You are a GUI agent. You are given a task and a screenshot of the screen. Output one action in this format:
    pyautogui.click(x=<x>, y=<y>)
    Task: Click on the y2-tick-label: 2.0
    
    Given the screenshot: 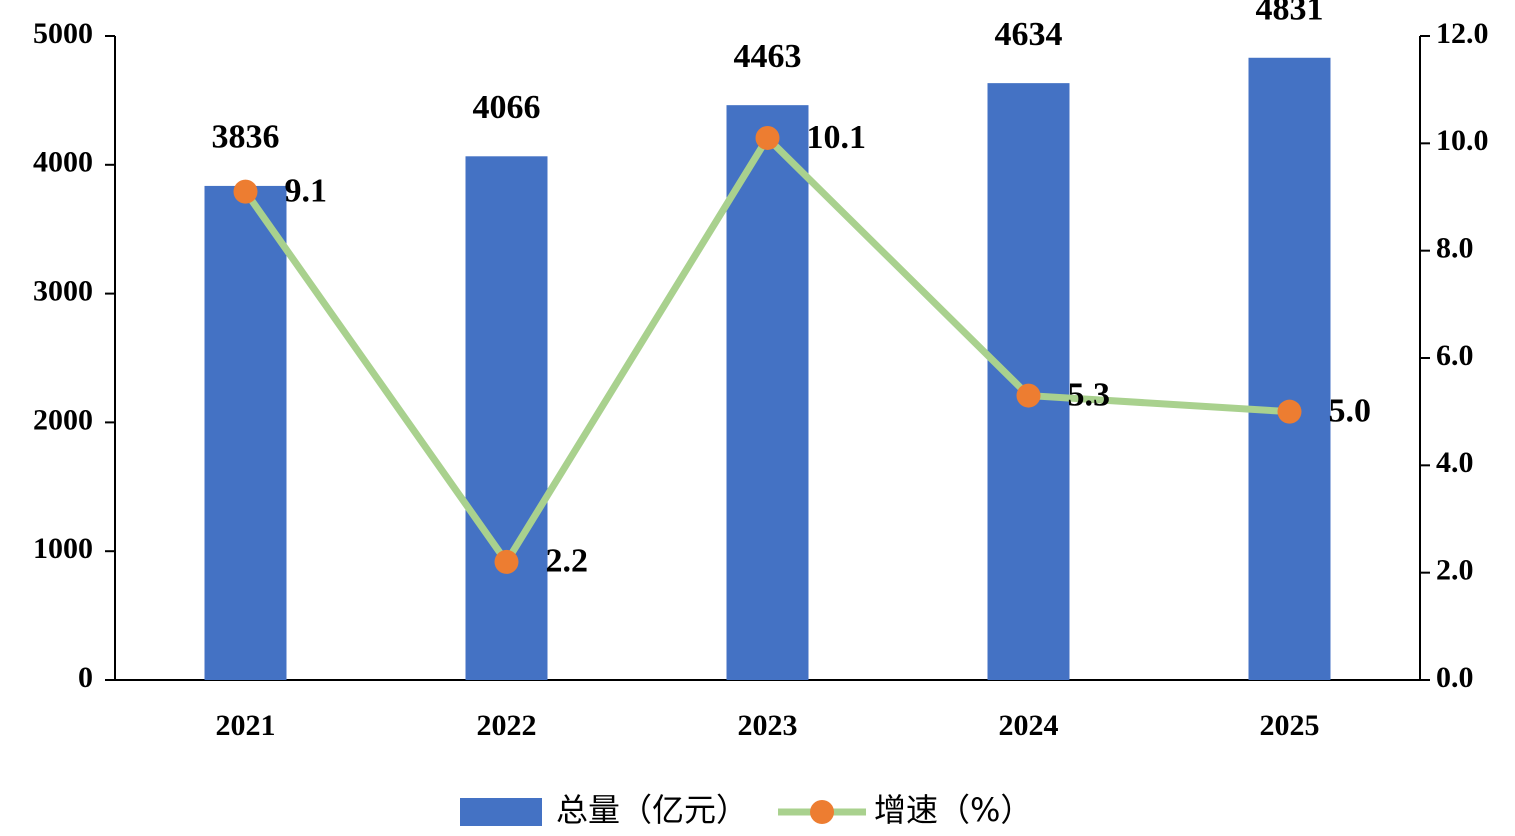 What is the action you would take?
    pyautogui.click(x=1455, y=570)
    